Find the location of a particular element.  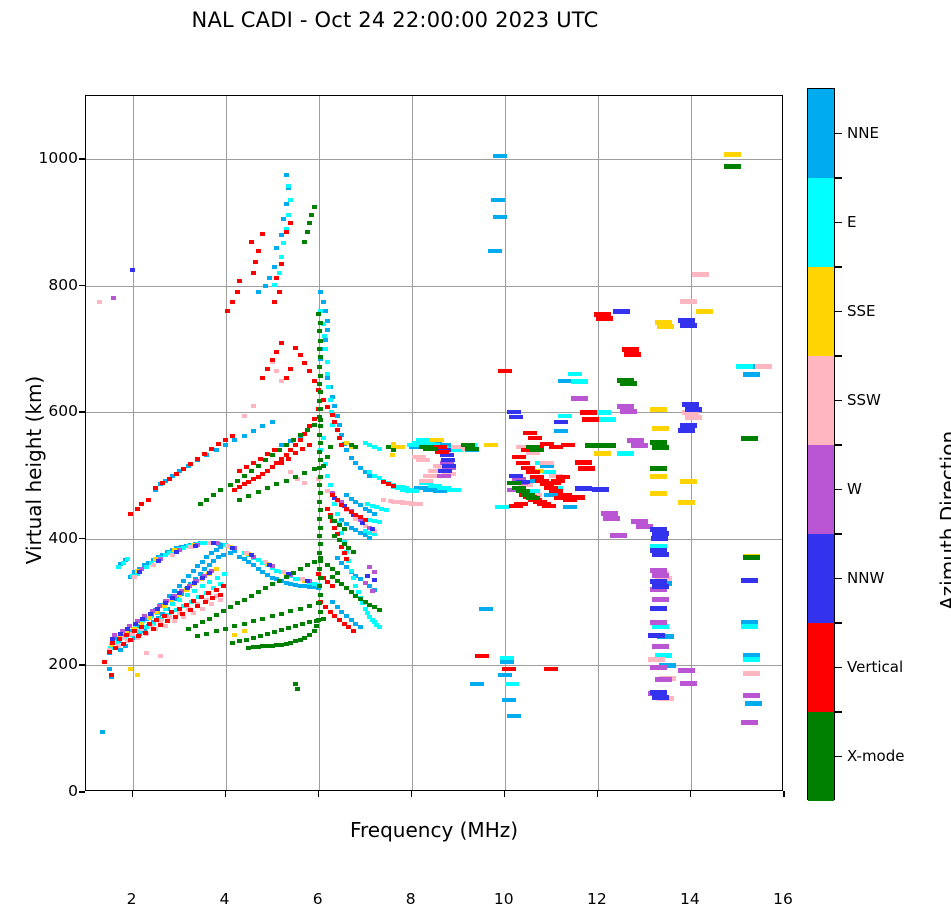

colorbar-label-e: E is located at coordinates (852, 221).